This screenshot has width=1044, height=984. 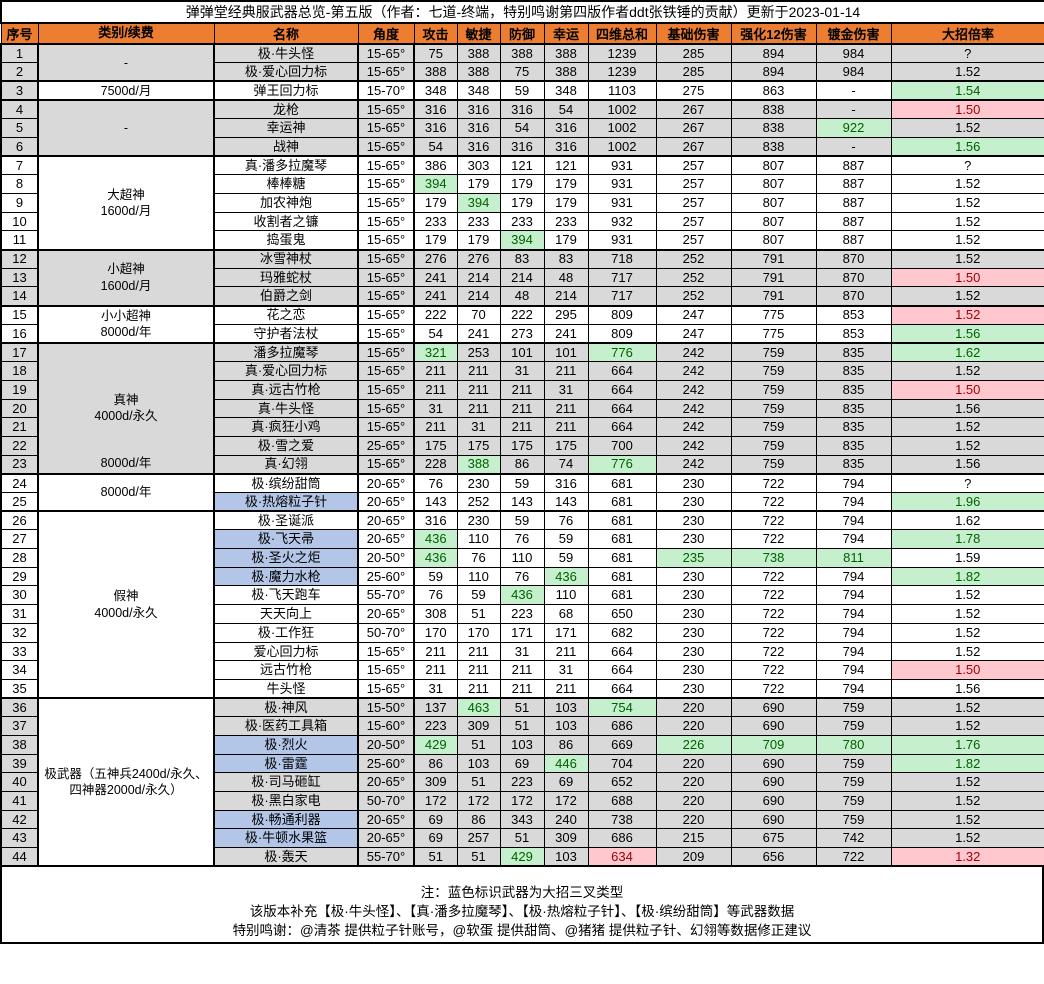 I want to click on weapon-name-cell: 弹王回力标, so click(x=286, y=91).